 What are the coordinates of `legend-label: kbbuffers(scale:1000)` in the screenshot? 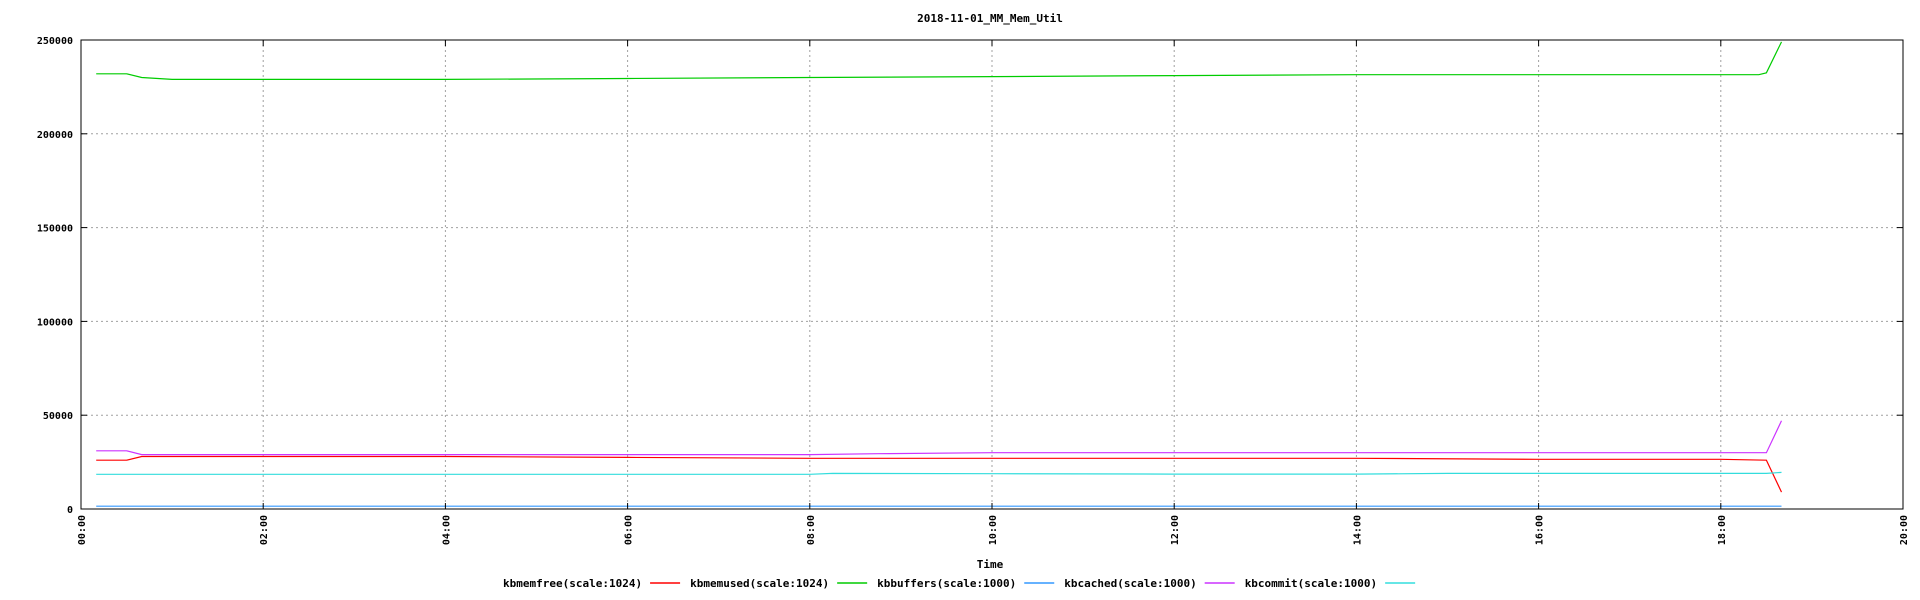 It's located at (946, 583).